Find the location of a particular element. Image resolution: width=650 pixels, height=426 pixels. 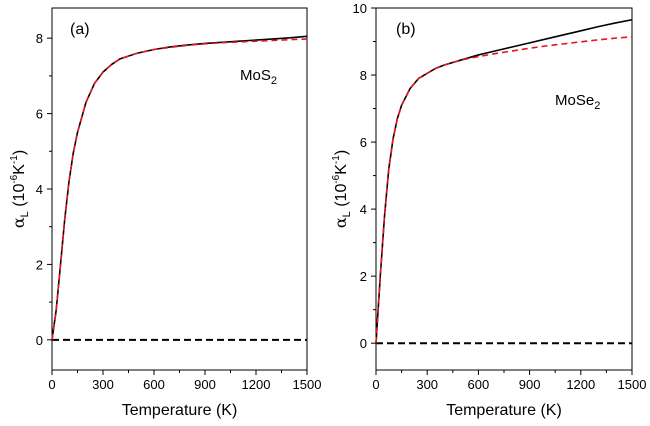

y-axis-ticks: 0 2 4 6 8 10 is located at coordinates (364, 176).